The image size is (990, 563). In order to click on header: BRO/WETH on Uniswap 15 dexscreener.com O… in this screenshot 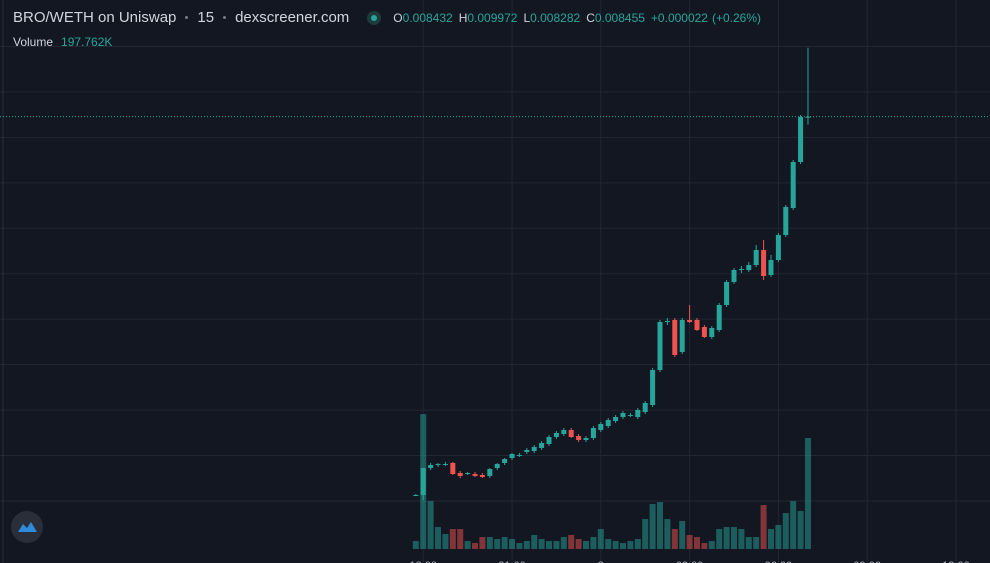, I will do `click(387, 17)`.